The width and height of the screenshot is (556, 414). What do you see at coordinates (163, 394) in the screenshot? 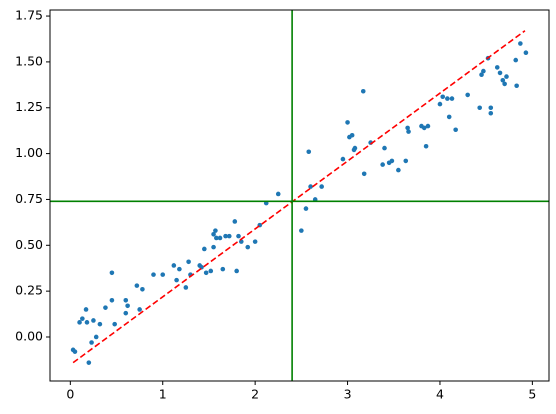
I see `x-tick-label: 1` at bounding box center [163, 394].